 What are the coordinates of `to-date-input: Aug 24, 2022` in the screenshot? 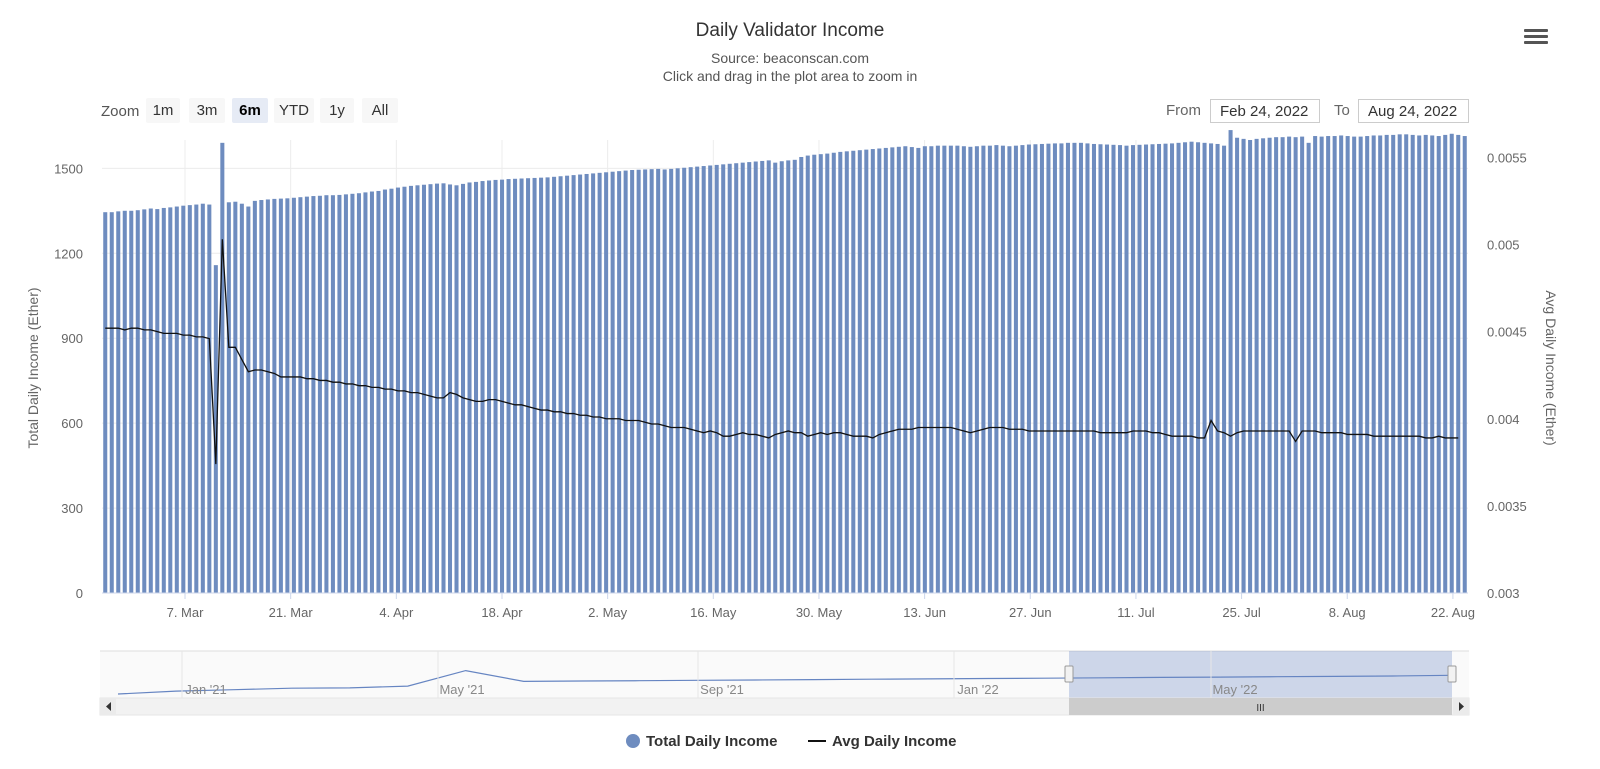 It's located at (1413, 111).